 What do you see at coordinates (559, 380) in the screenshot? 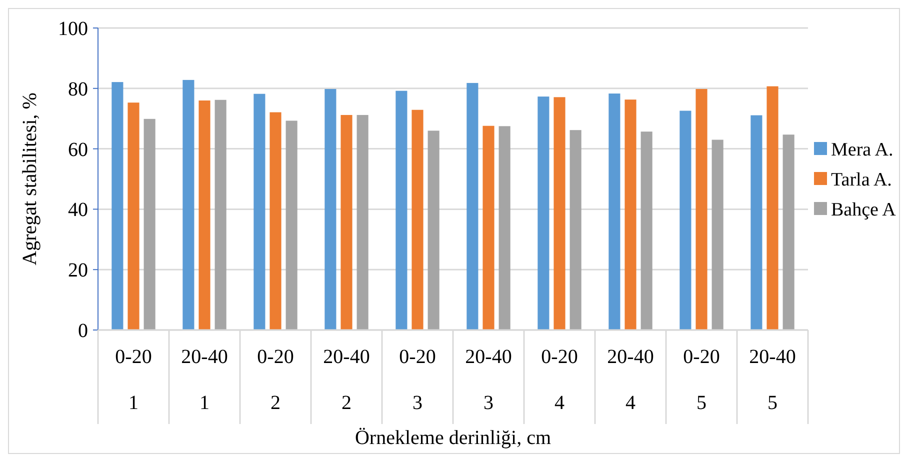
I see `category-label: 0-20 4` at bounding box center [559, 380].